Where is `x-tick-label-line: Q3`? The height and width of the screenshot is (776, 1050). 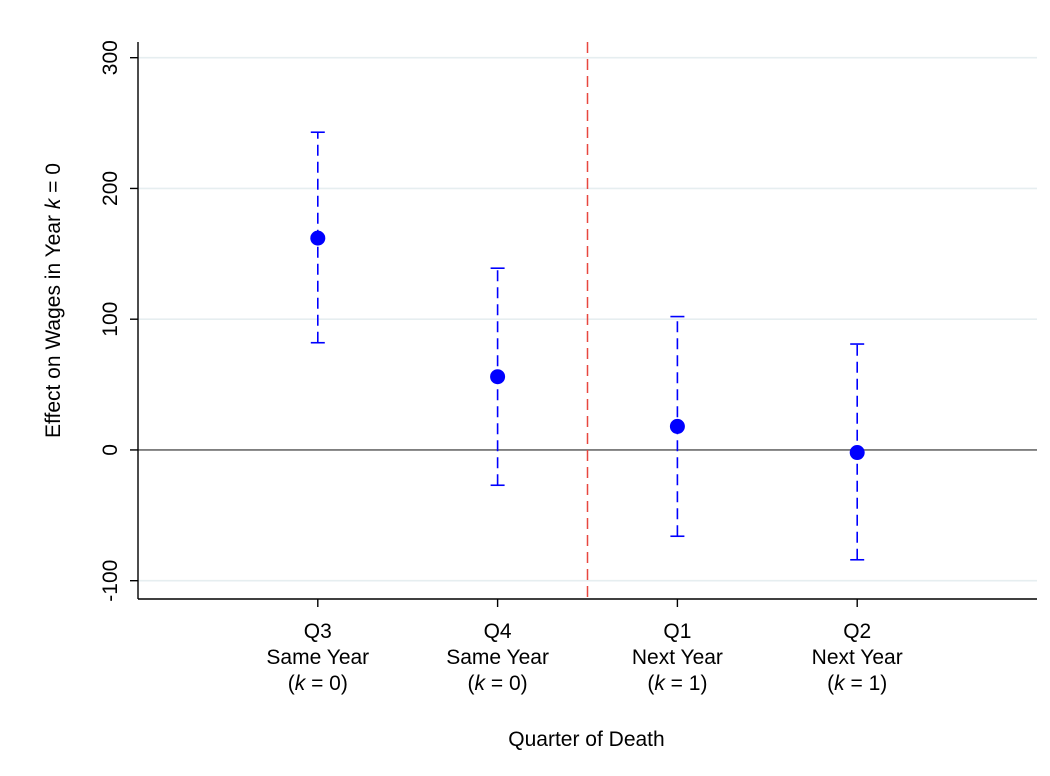
x-tick-label-line: Q3 is located at coordinates (318, 631).